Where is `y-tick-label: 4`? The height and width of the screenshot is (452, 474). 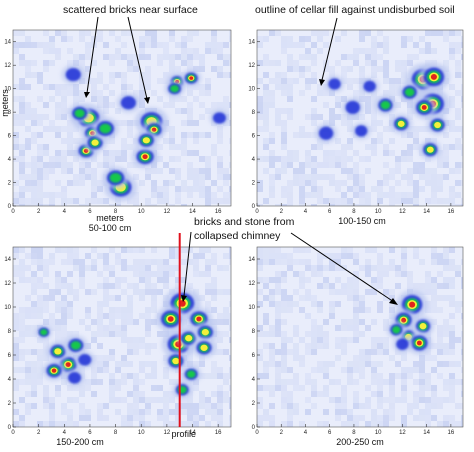 y-tick-label: 4 is located at coordinates (254, 380).